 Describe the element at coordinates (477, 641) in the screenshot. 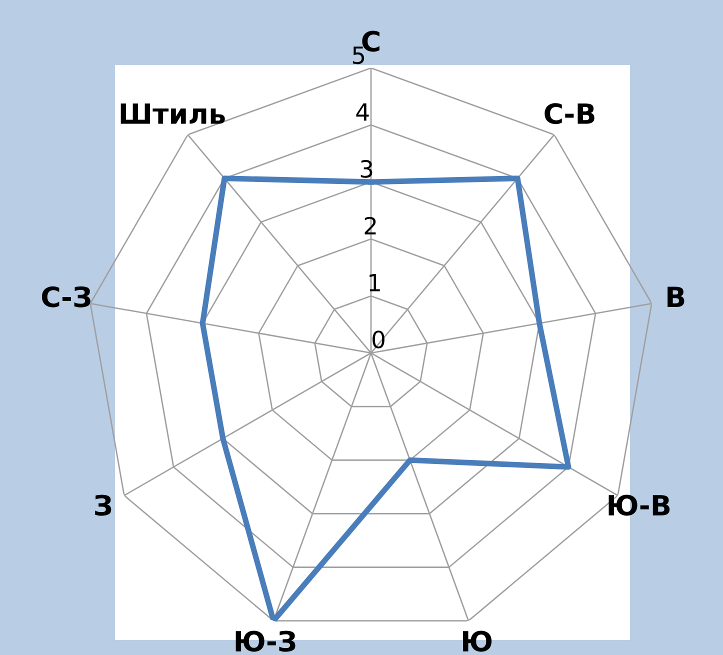

I see `spoke-label: Ю` at that location.